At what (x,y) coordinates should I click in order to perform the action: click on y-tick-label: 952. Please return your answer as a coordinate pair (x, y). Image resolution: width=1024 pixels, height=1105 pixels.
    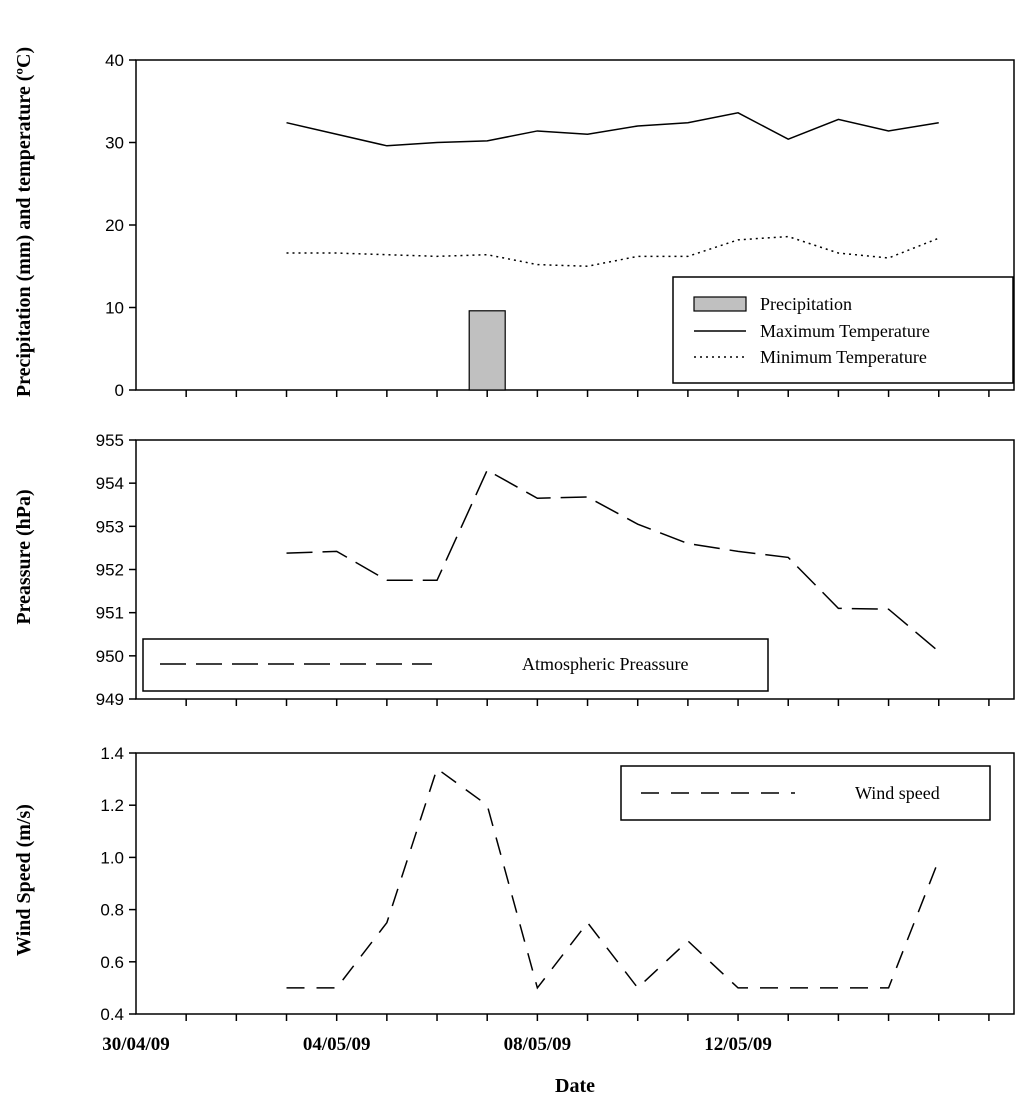
    Looking at the image, I should click on (110, 570).